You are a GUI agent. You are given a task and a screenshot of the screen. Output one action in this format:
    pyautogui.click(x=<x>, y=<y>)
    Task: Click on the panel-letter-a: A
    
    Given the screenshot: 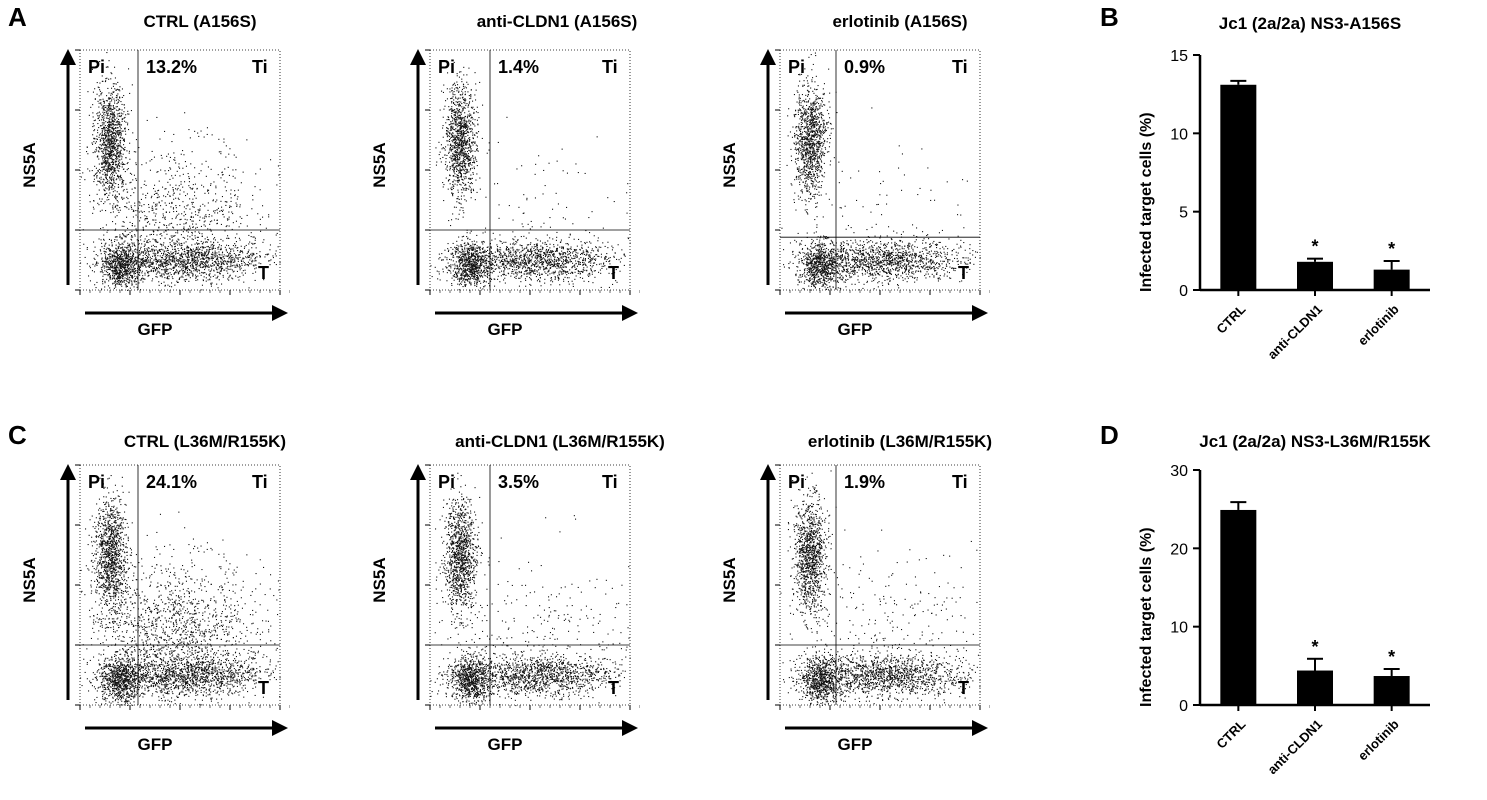 What is the action you would take?
    pyautogui.click(x=17, y=17)
    